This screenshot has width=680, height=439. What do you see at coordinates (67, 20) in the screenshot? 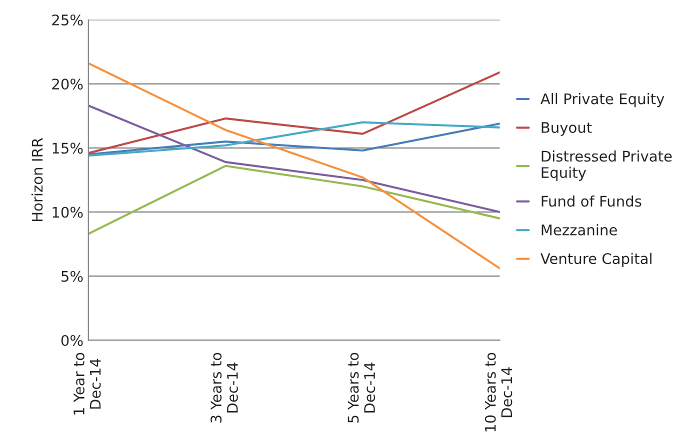
I see `y-tick-label: 25%` at bounding box center [67, 20].